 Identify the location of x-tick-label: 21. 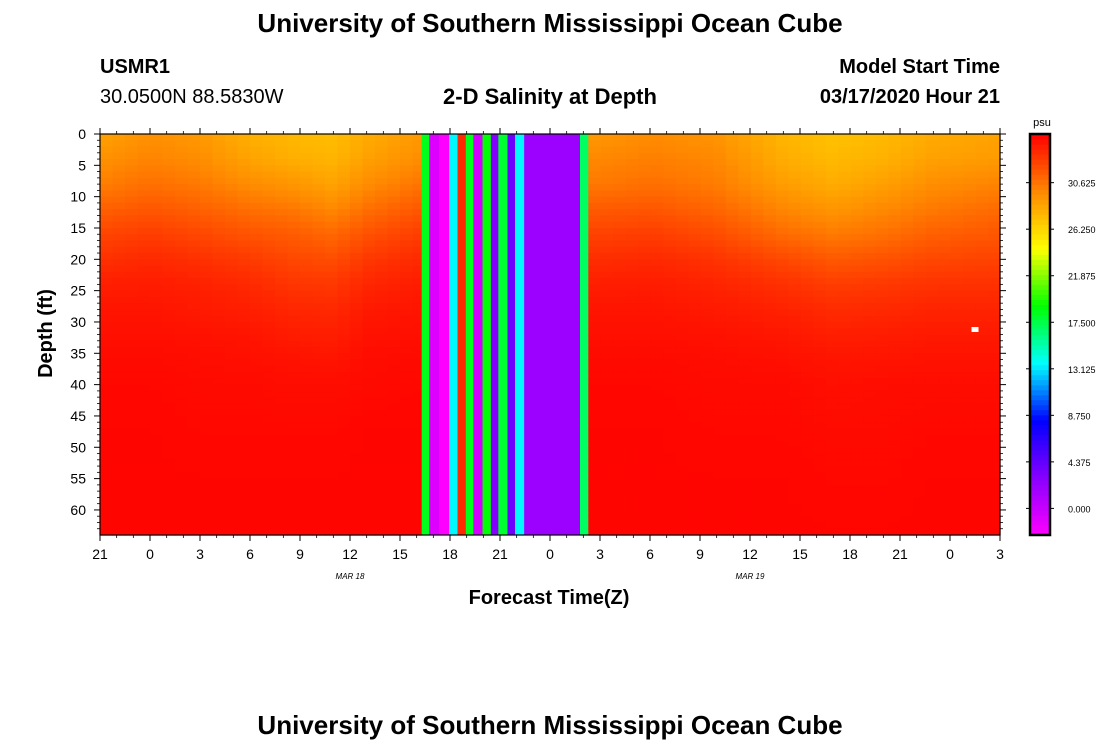
(900, 554).